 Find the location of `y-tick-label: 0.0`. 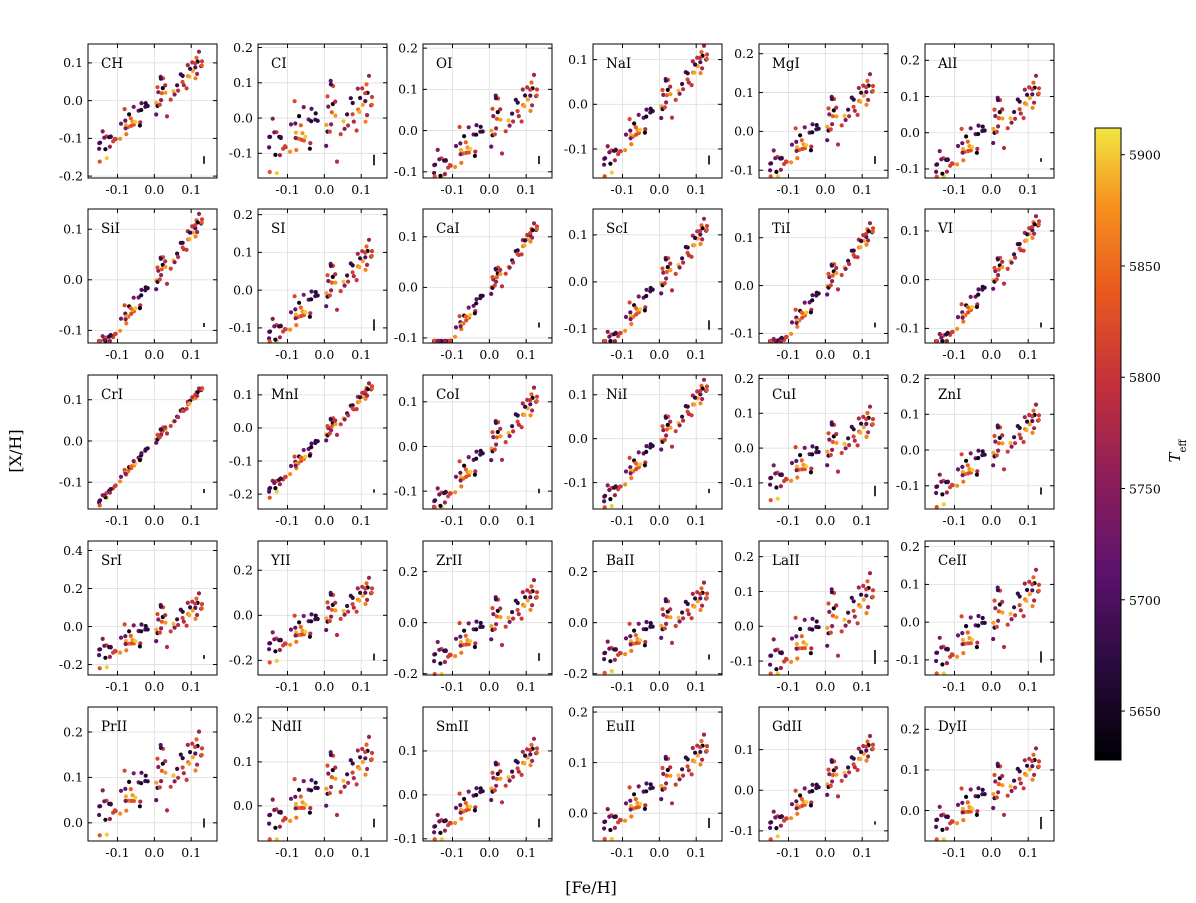

y-tick-label: 0.0 is located at coordinates (243, 289).